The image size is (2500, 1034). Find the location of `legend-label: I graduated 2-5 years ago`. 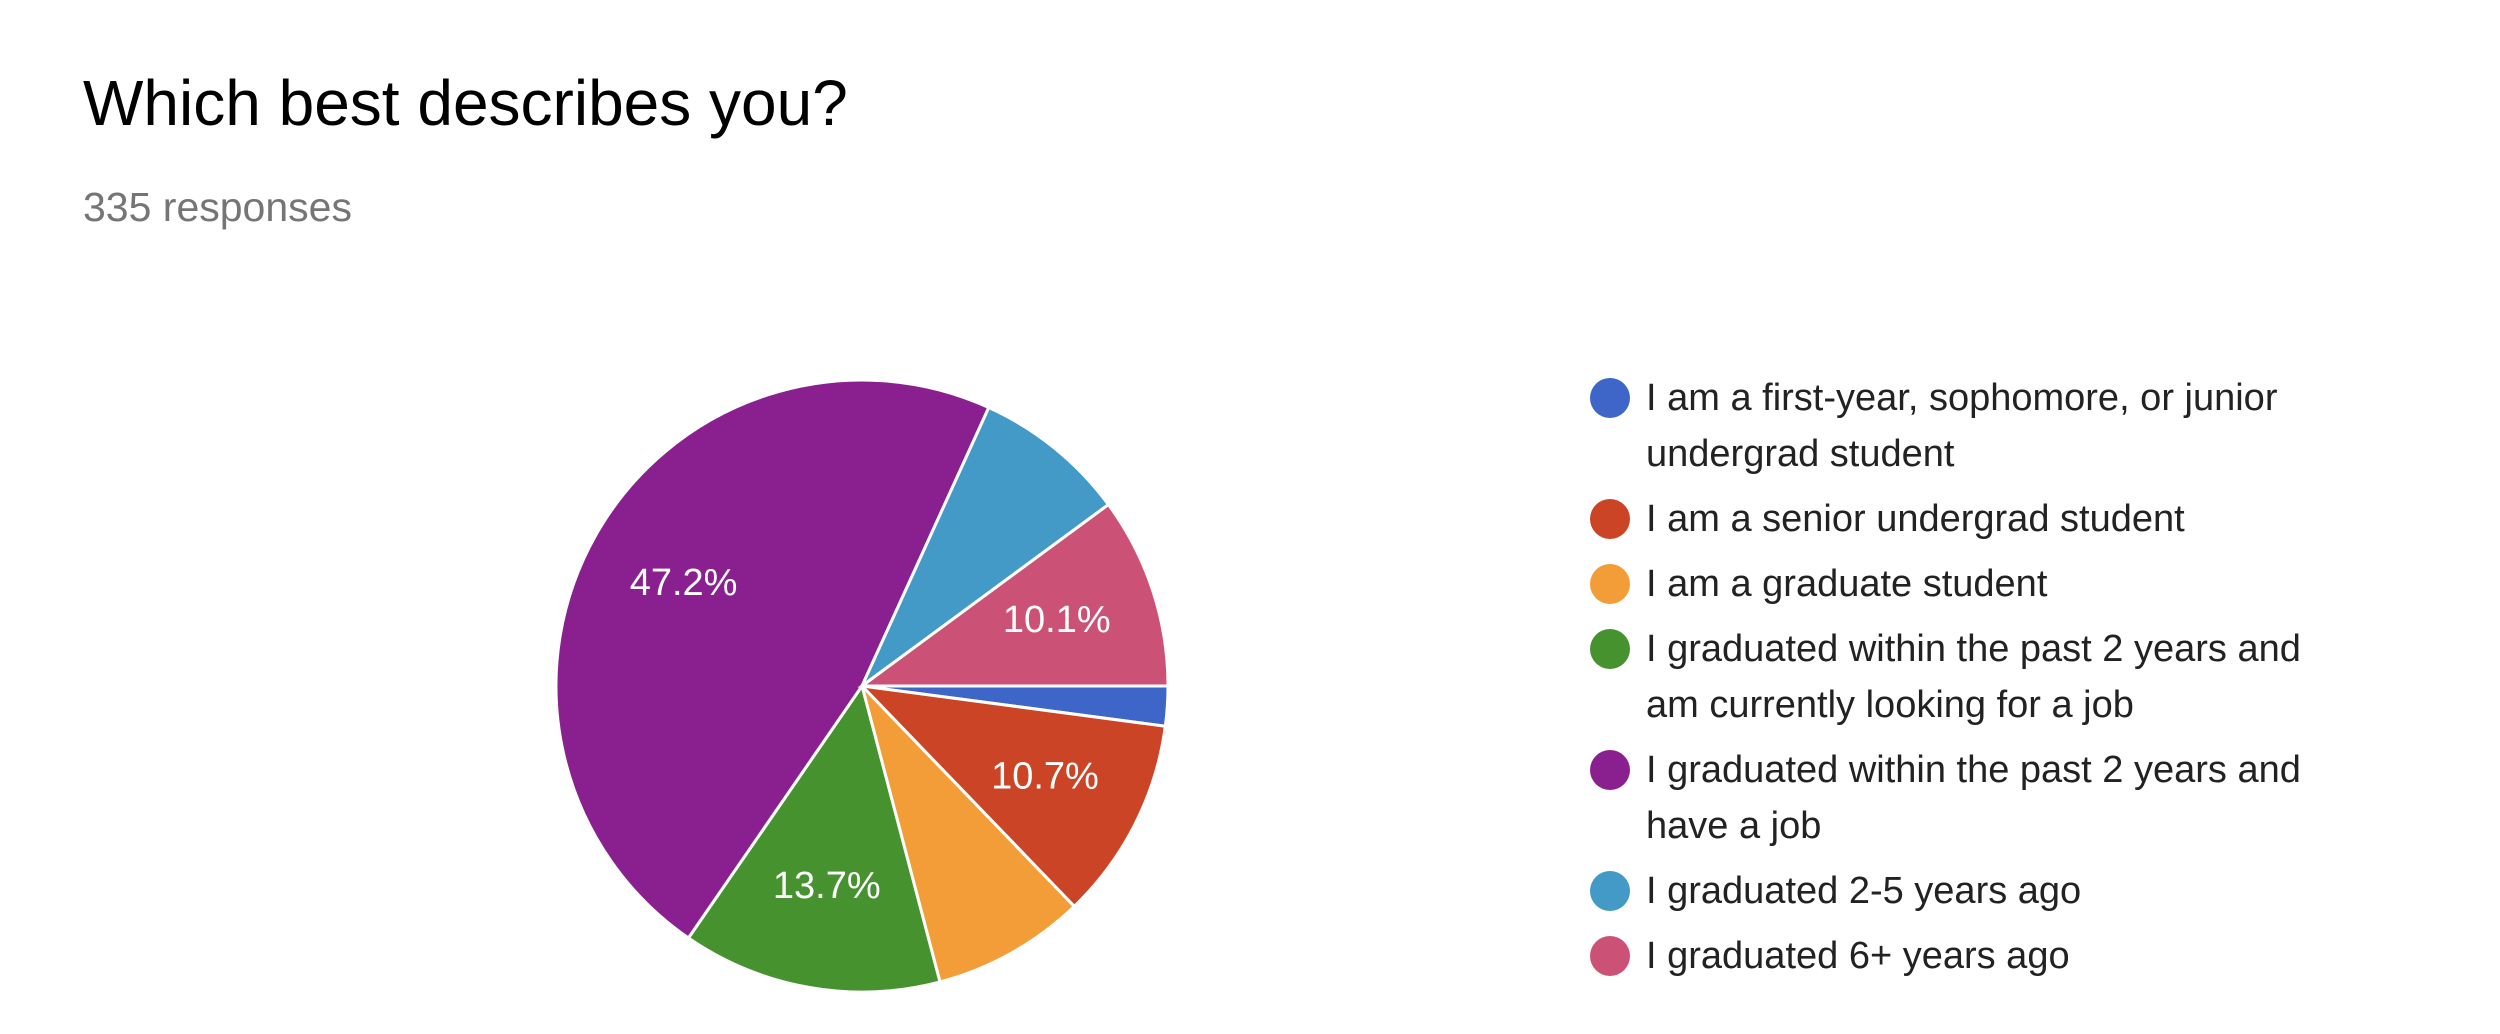

legend-label: I graduated 2-5 years ago is located at coordinates (1864, 891).